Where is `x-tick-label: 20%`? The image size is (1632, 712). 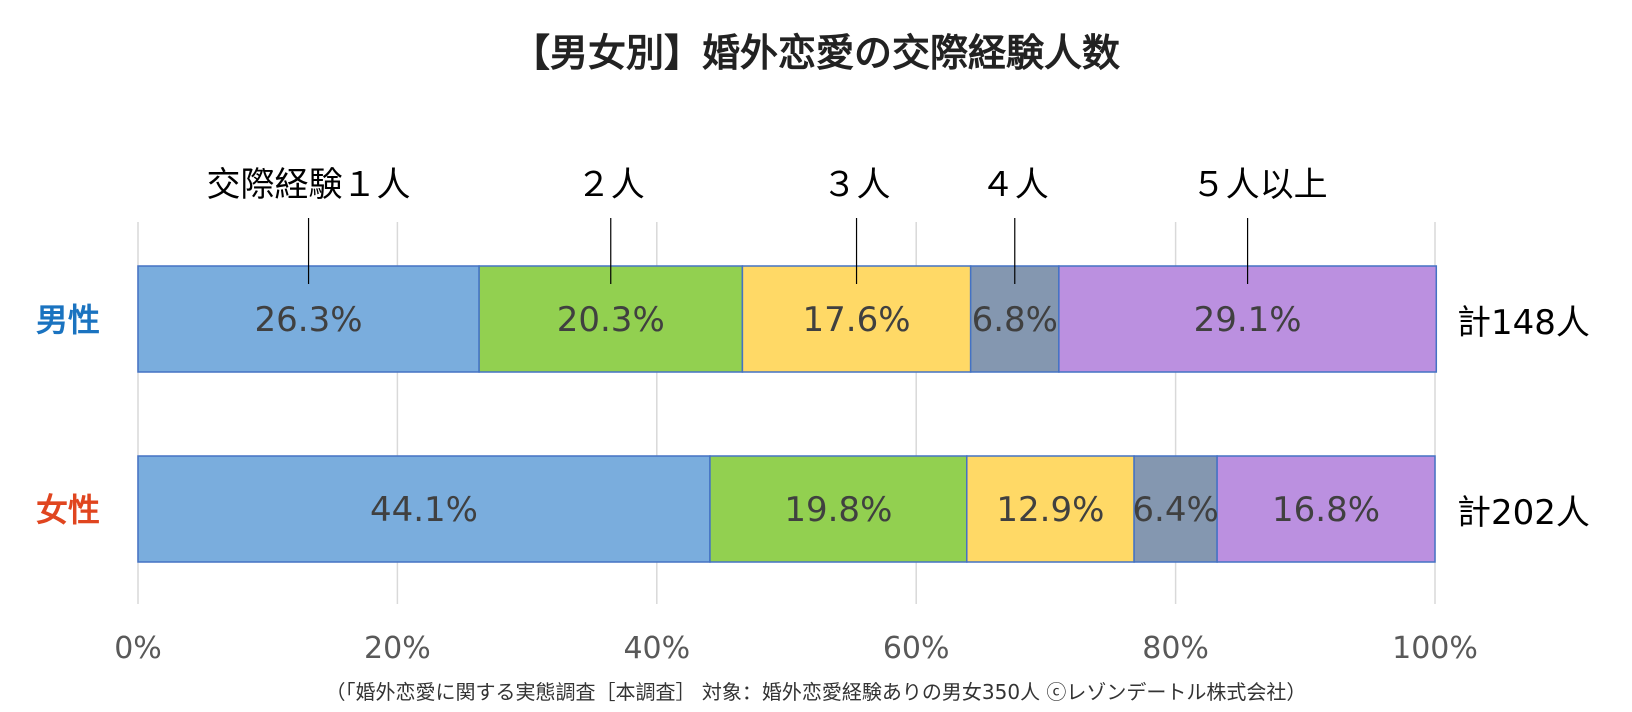 x-tick-label: 20% is located at coordinates (397, 648).